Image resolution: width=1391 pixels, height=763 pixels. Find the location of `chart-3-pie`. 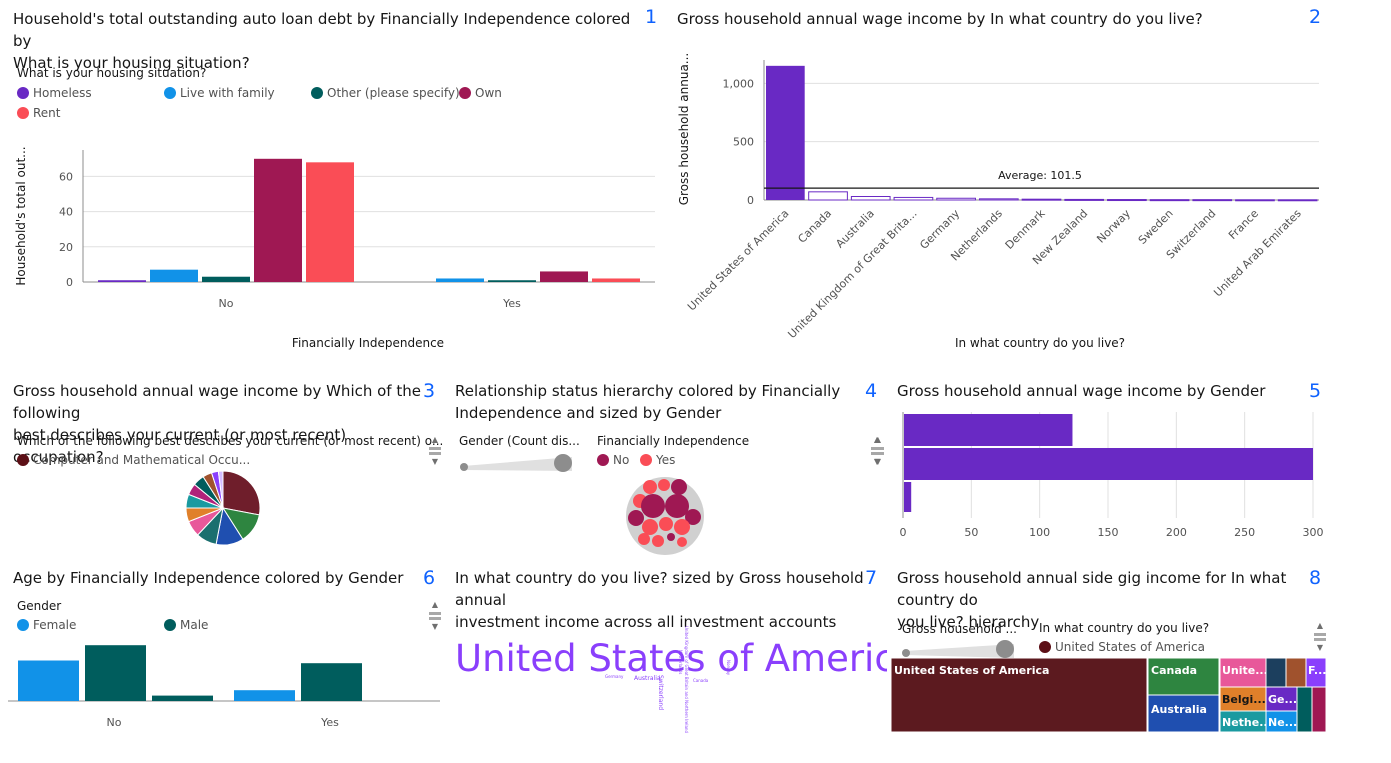

chart-3-pie is located at coordinates (223, 508).